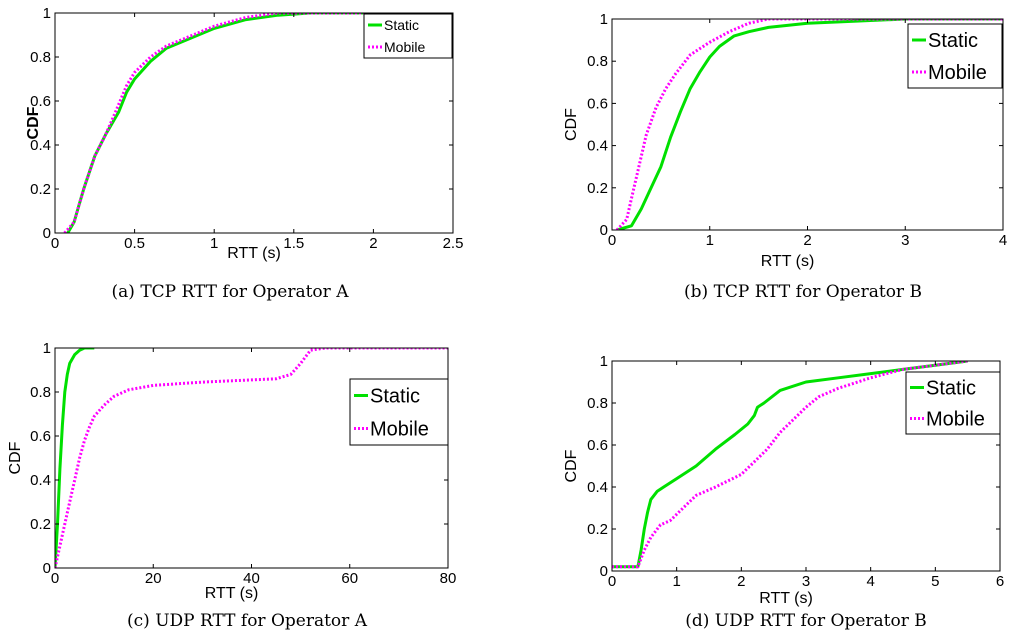 Image resolution: width=1014 pixels, height=644 pixels. Describe the element at coordinates (935, 581) in the screenshot. I see `x-tick-label: 5` at that location.